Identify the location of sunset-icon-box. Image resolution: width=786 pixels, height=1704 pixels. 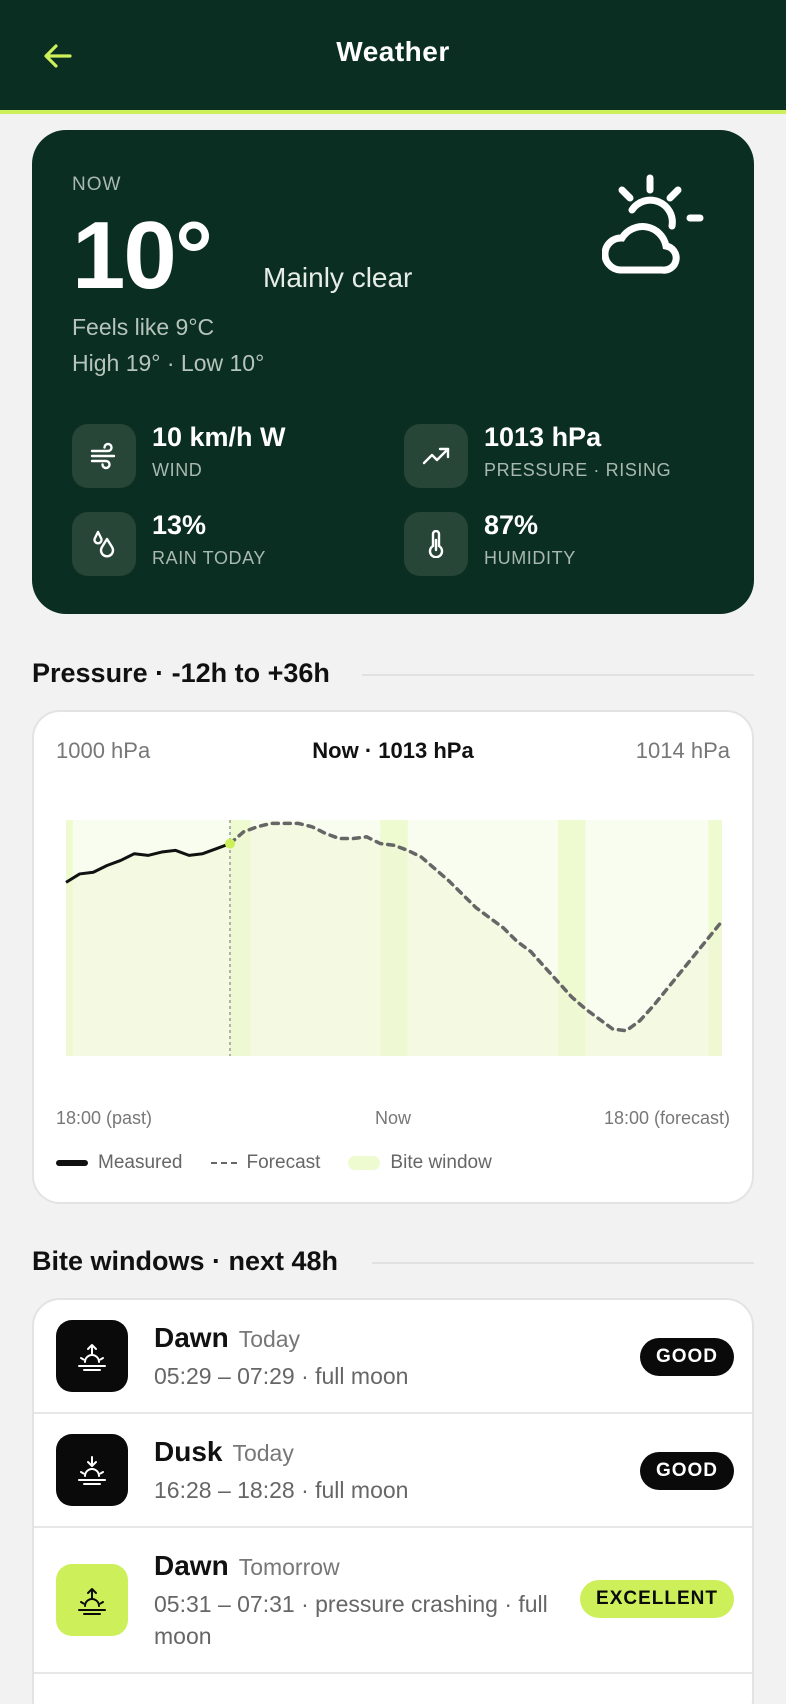
(92, 1470).